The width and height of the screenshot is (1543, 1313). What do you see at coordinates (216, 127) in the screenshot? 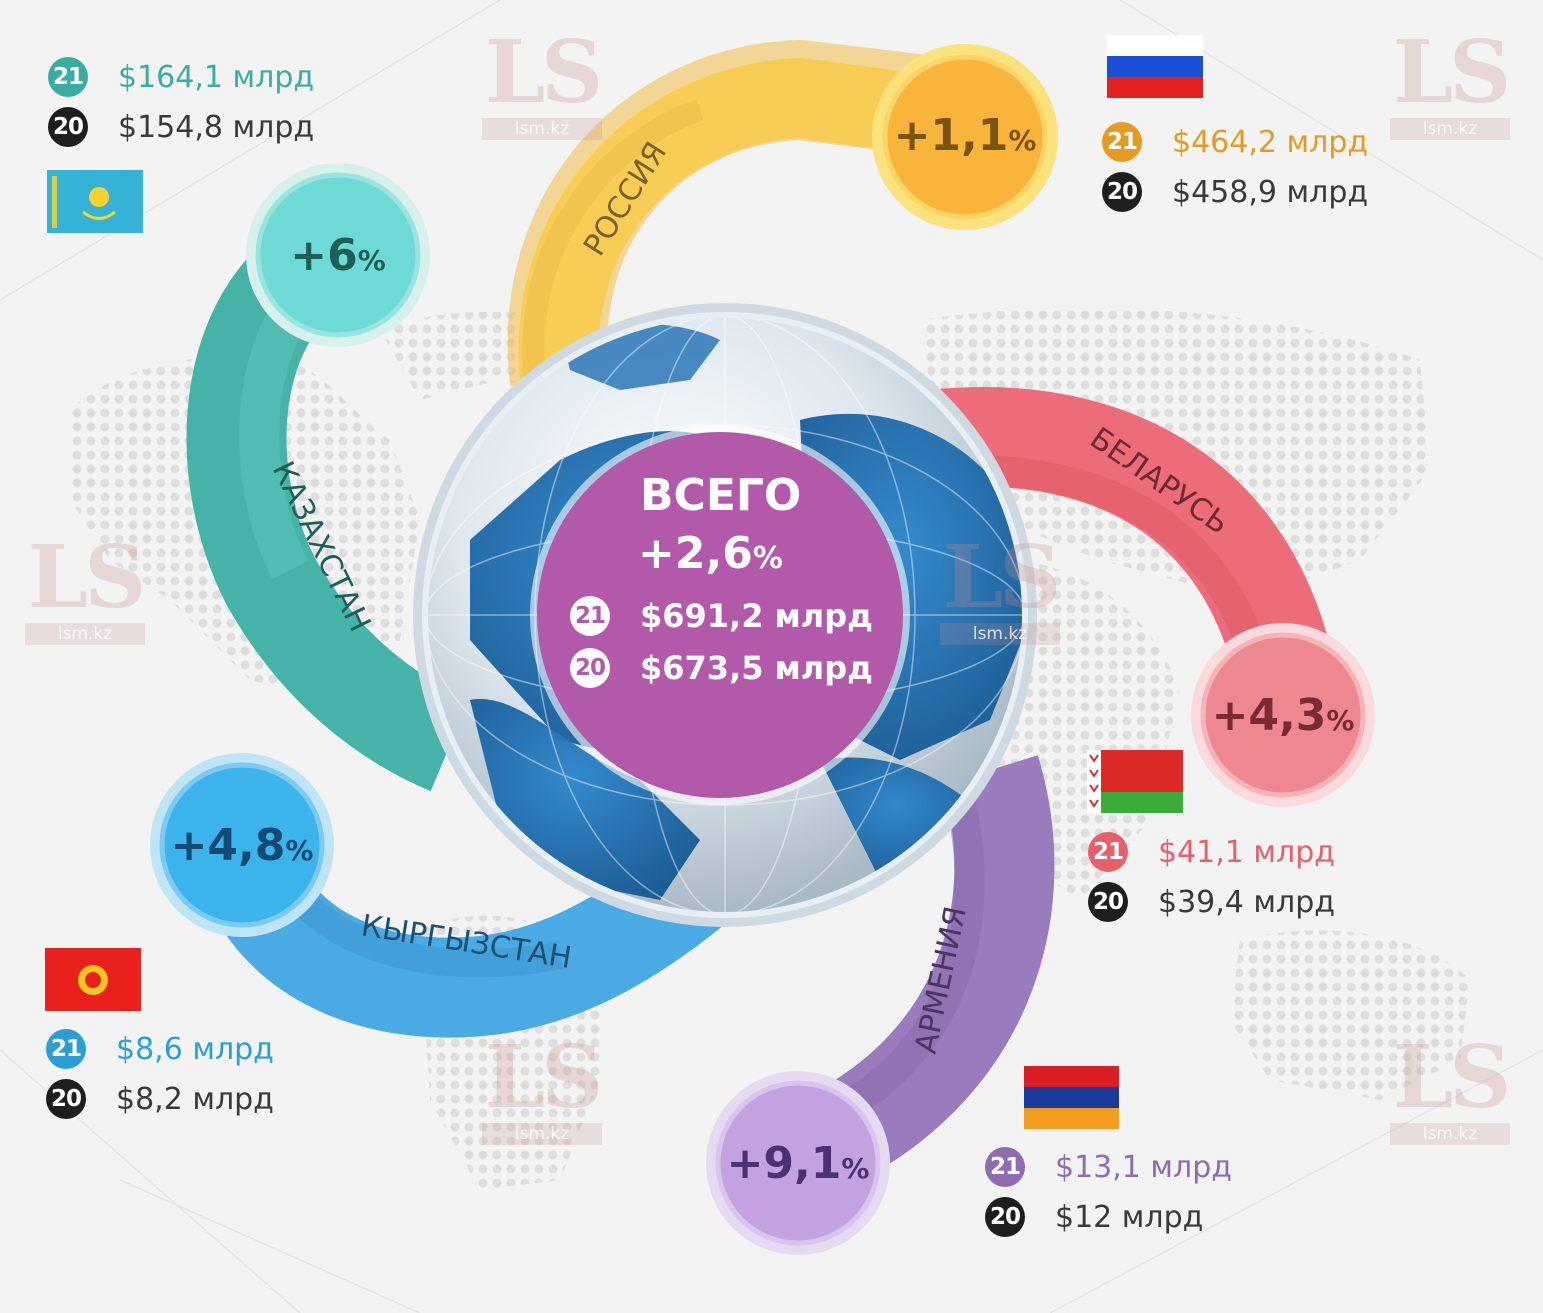
I see `kazakhstan-2020-value: $154,8 млрд` at bounding box center [216, 127].